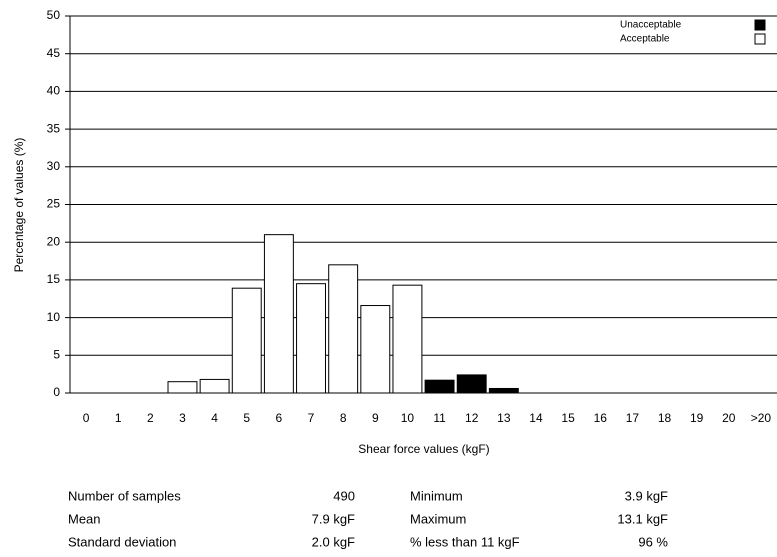 This screenshot has height=557, width=777. What do you see at coordinates (182, 418) in the screenshot?
I see `x-tick-label: 3` at bounding box center [182, 418].